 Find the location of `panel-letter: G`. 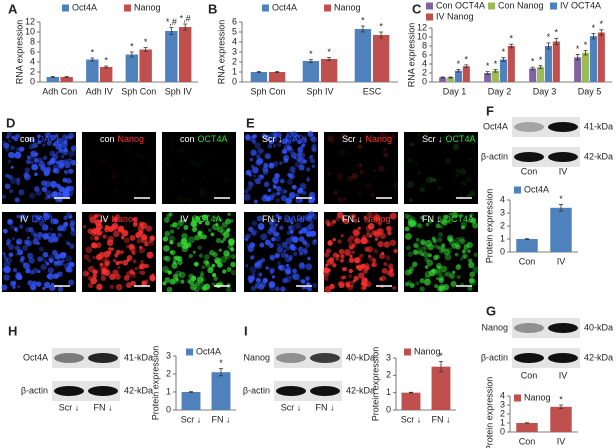

panel-letter: G is located at coordinates (491, 310).